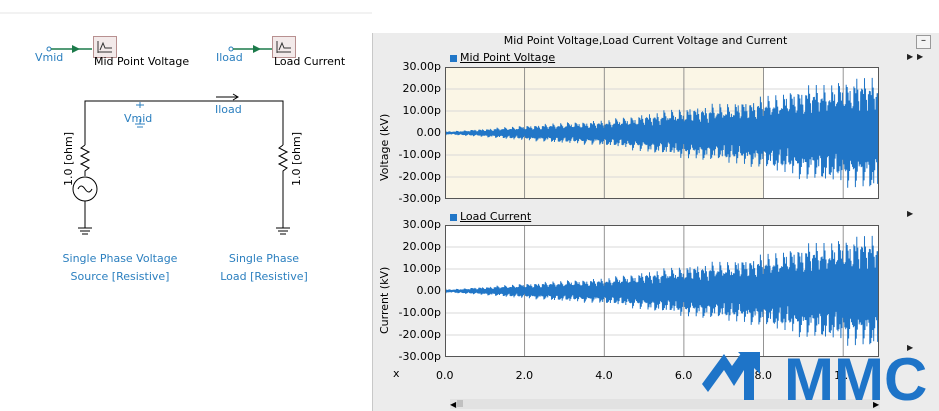  I want to click on scroll-right-arrow: ▶, so click(876, 404).